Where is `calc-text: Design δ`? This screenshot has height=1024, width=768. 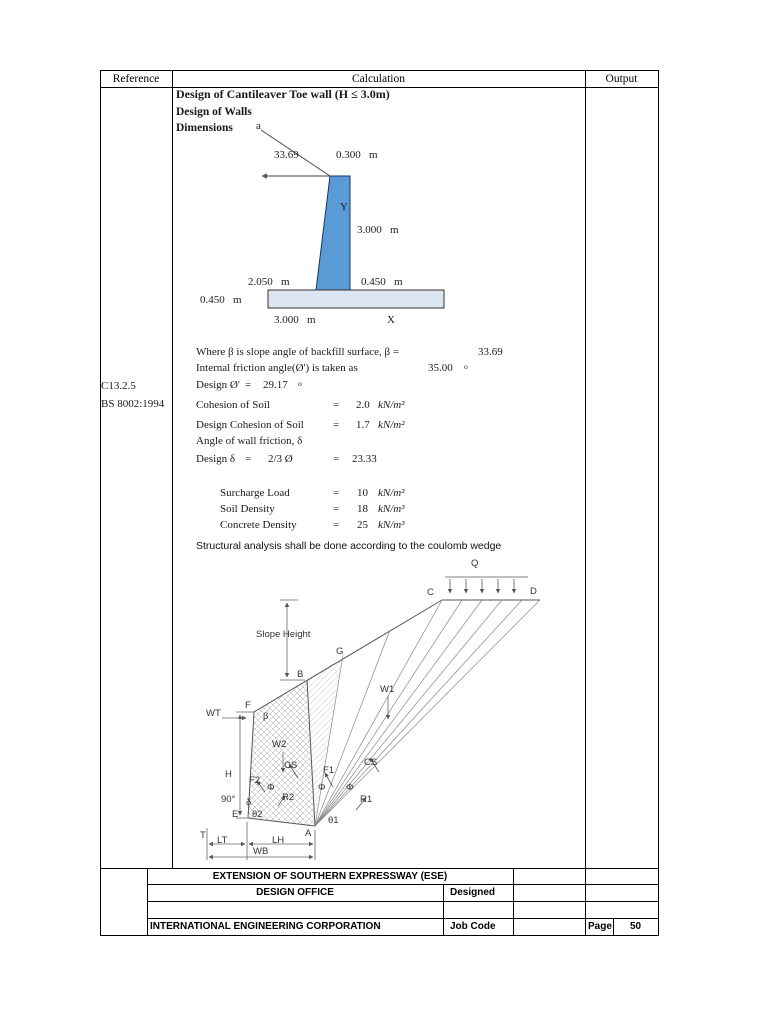 calc-text: Design δ is located at coordinates (216, 459).